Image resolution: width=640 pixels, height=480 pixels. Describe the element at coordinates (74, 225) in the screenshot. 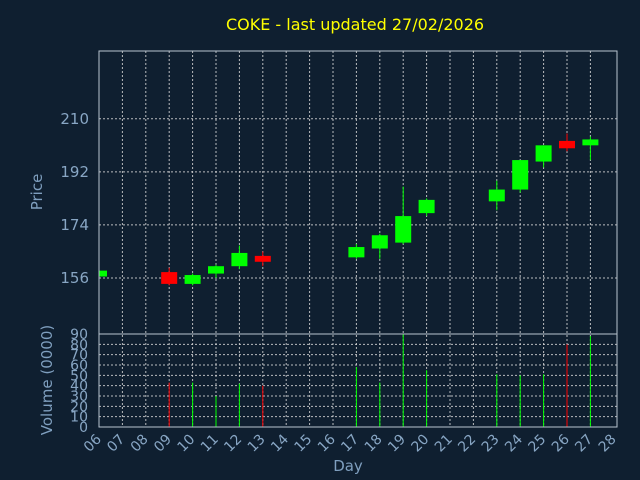

I see `price-tick-label: 174` at that location.